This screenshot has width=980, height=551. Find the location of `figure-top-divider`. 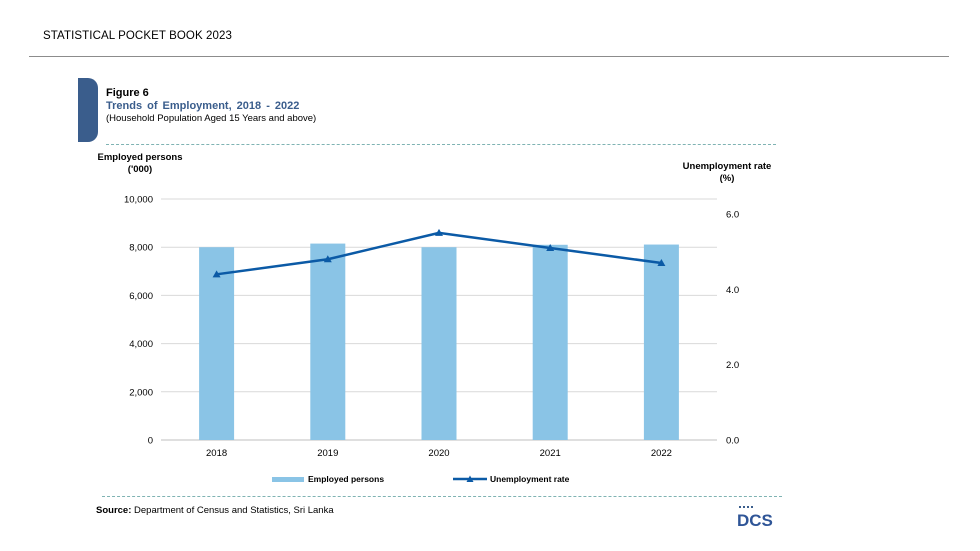

figure-top-divider is located at coordinates (441, 144).